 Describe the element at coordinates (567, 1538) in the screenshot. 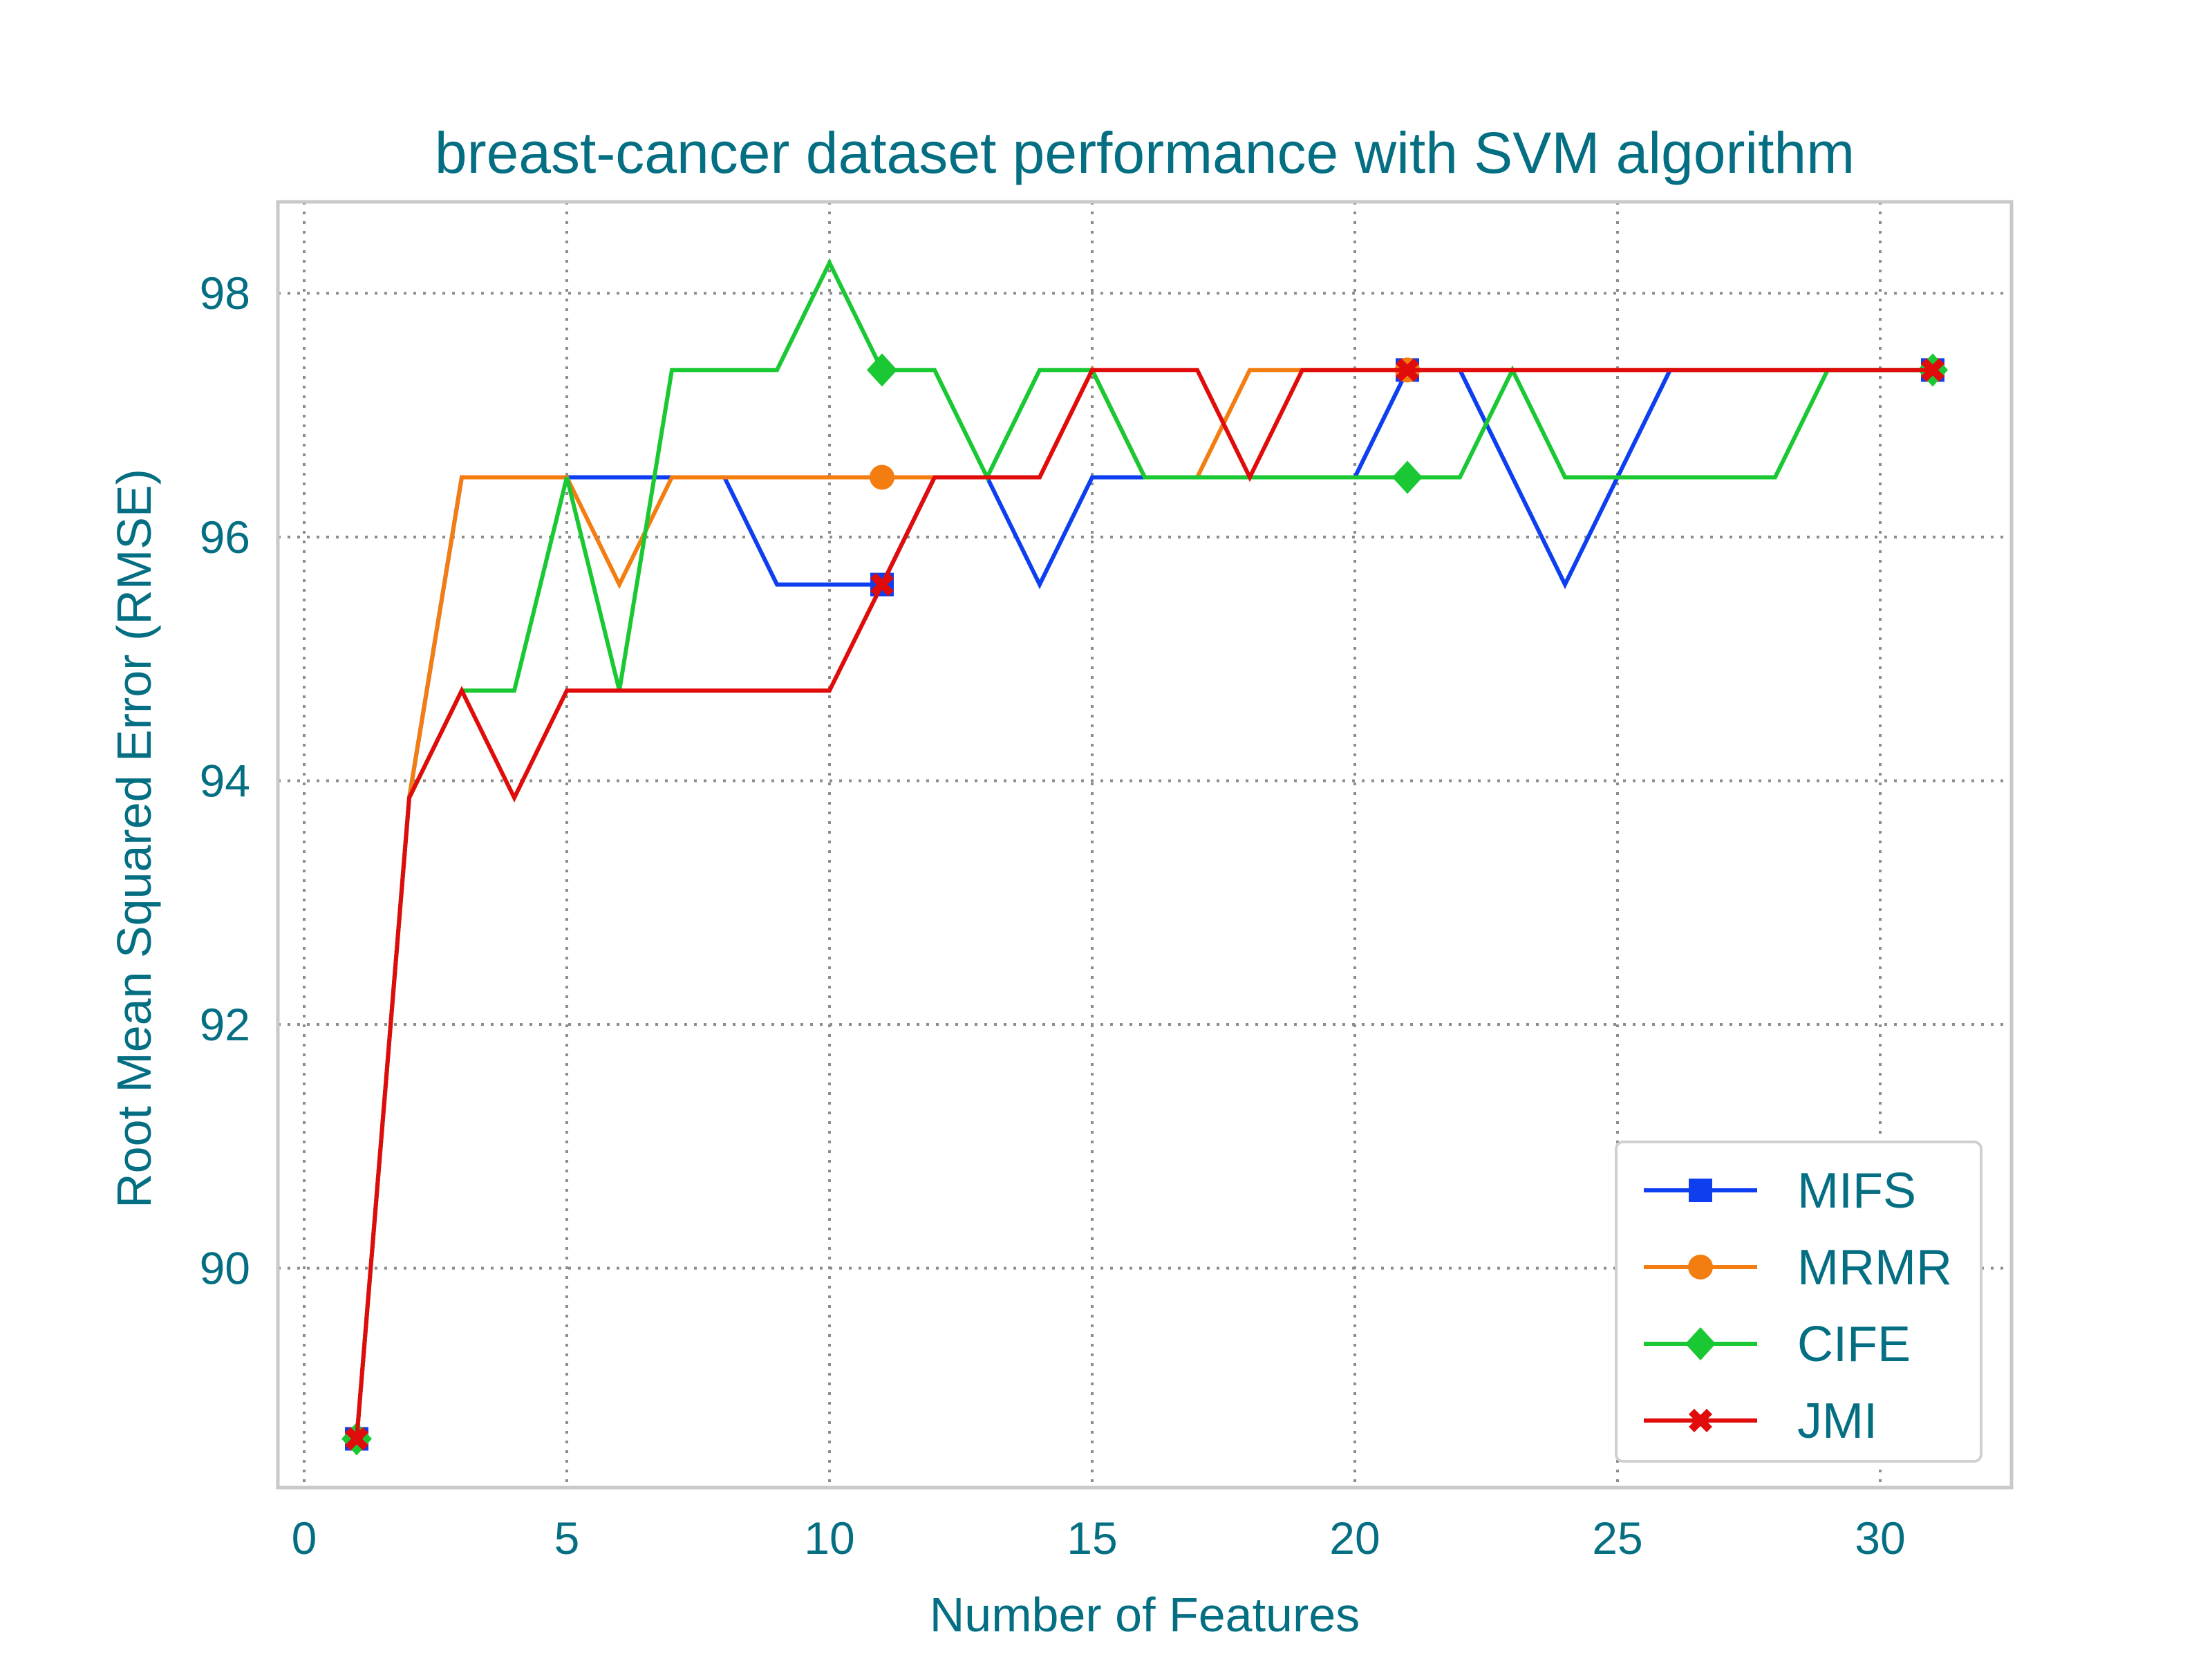

I see `x-tick-label: 5` at that location.